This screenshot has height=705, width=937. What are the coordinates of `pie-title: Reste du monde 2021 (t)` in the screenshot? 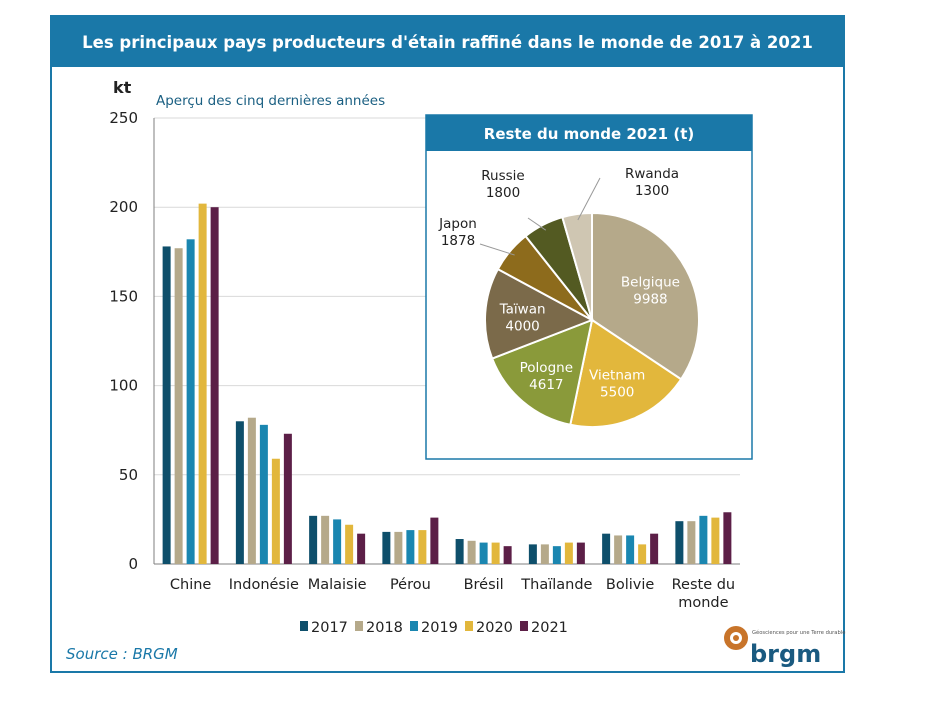 It's located at (589, 134).